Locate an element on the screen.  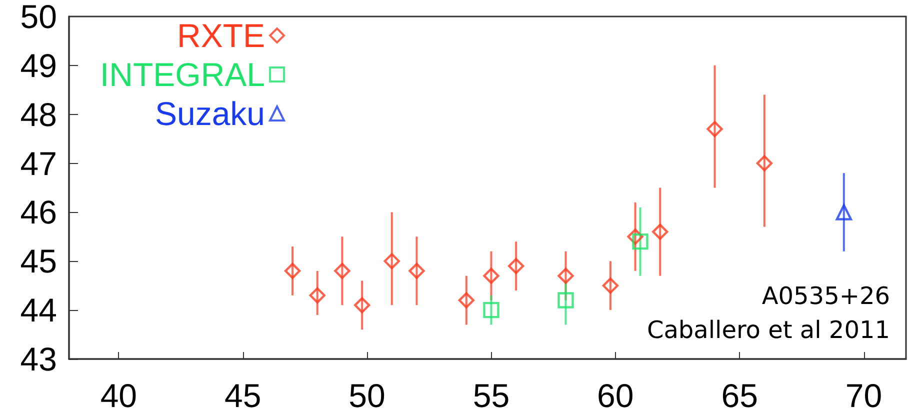
x-tick-label: 40 is located at coordinates (119, 395).